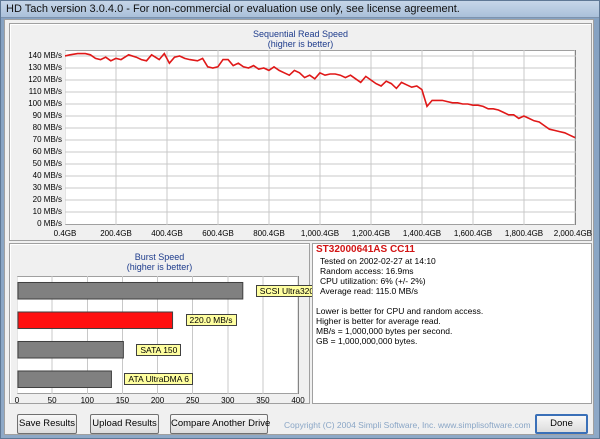 The width and height of the screenshot is (600, 439). Describe the element at coordinates (47, 199) in the screenshot. I see `y-tick-label: 20 MB/s` at that location.